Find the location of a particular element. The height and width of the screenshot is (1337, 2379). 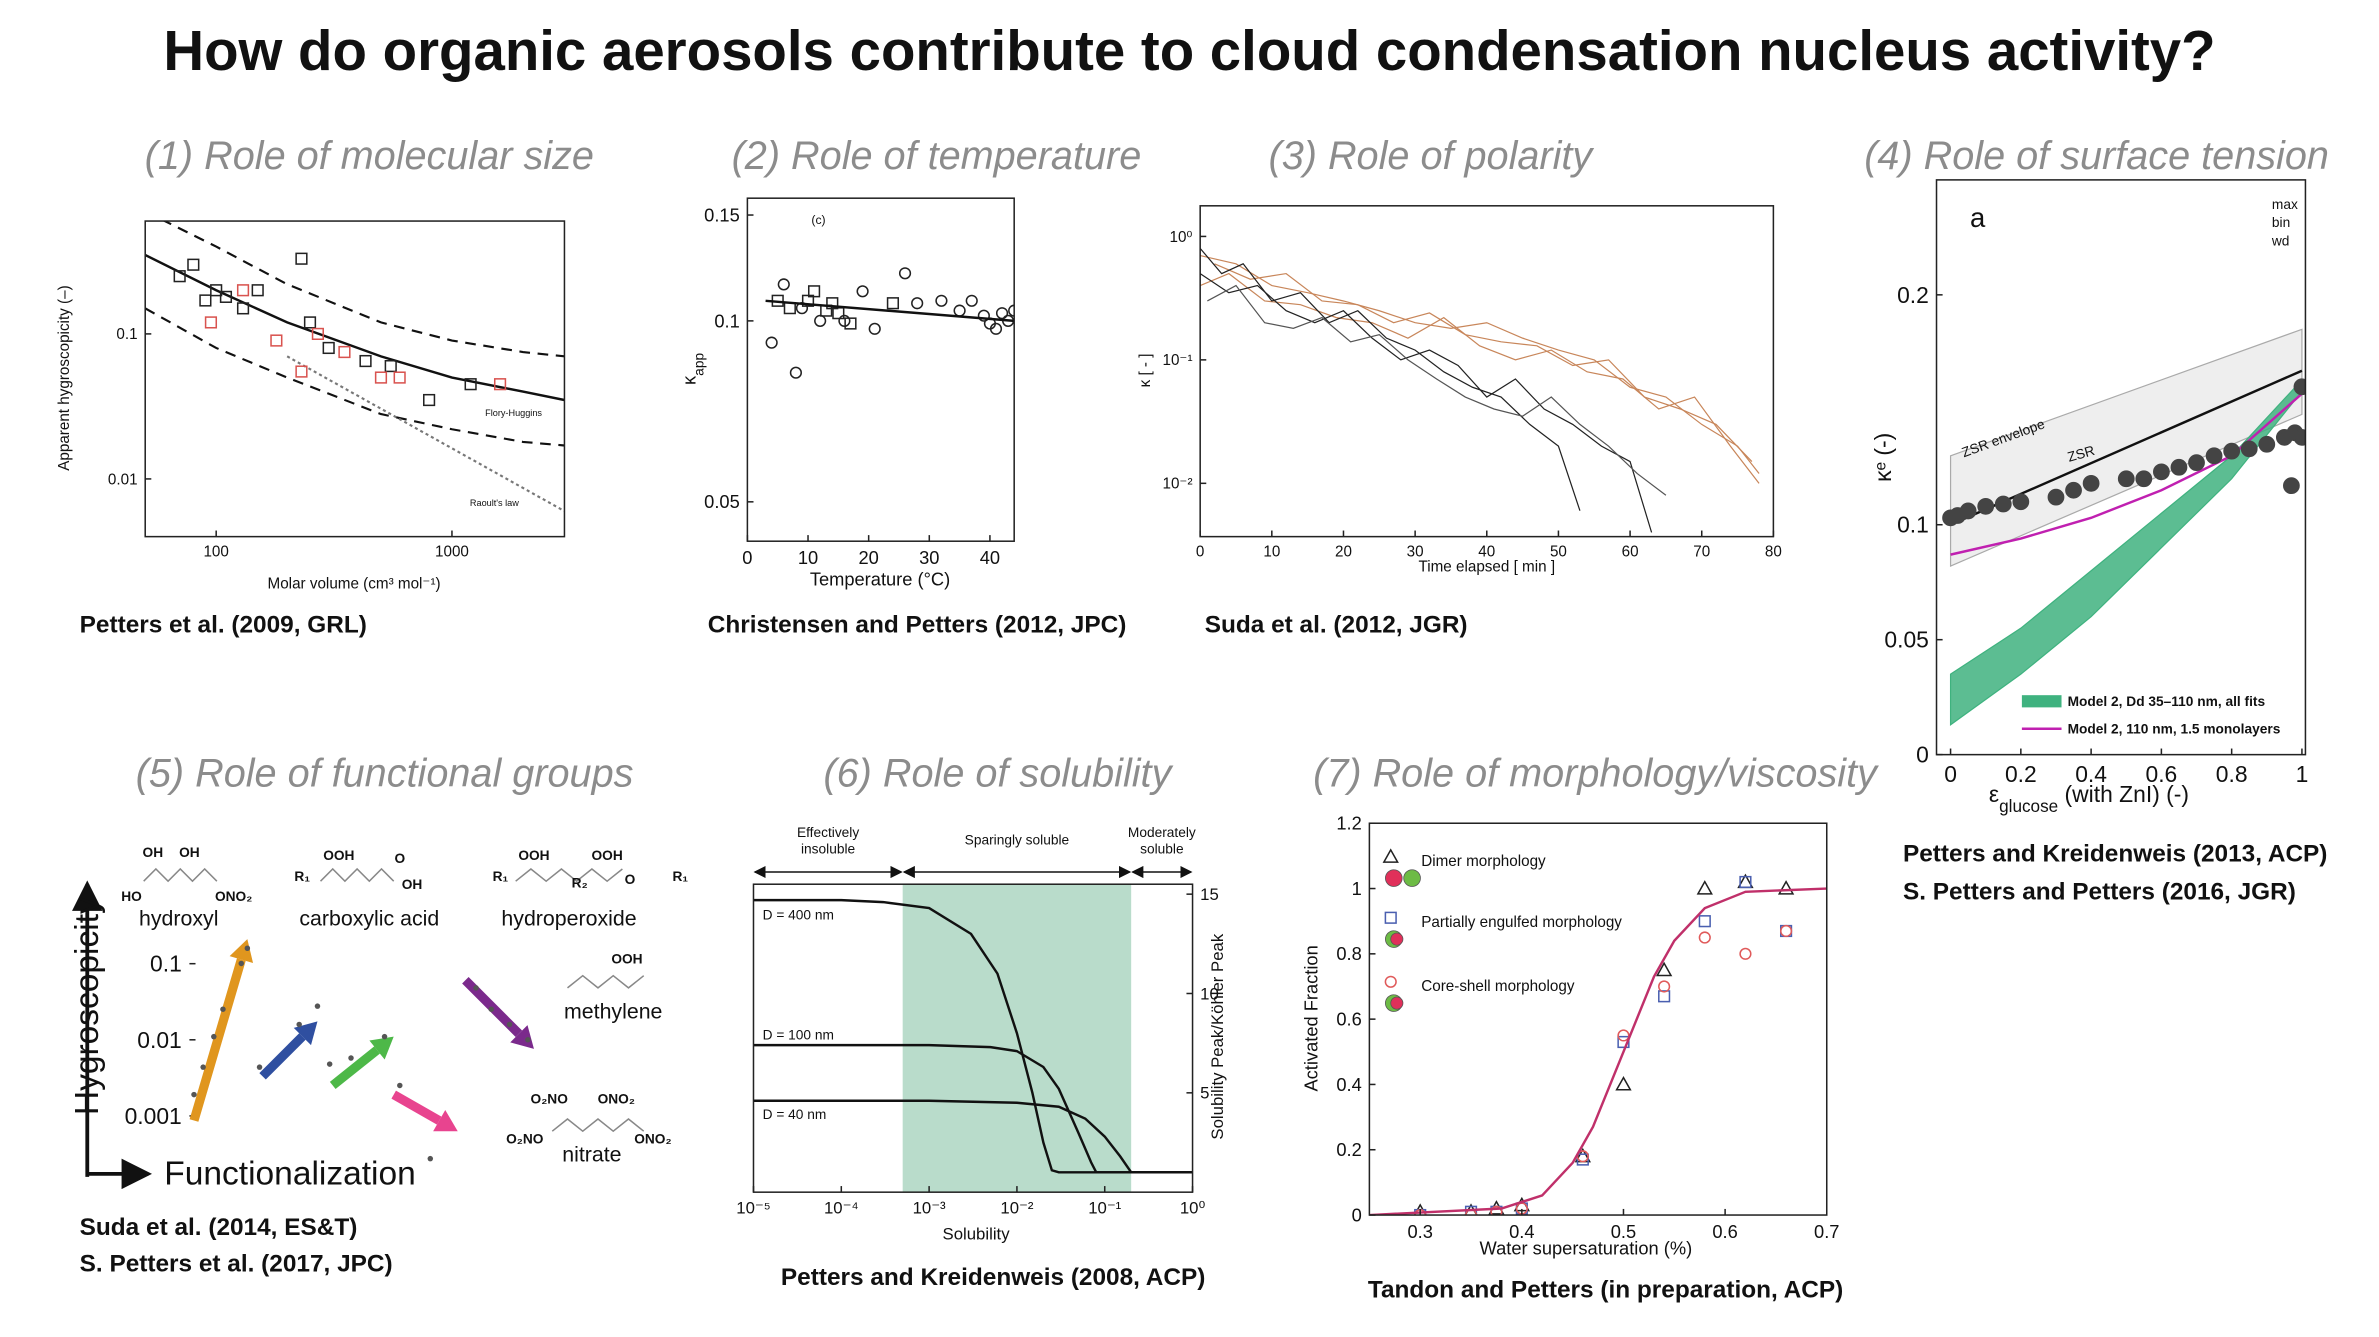

citation: Suda et al. (2012, JGR) is located at coordinates (1336, 625).